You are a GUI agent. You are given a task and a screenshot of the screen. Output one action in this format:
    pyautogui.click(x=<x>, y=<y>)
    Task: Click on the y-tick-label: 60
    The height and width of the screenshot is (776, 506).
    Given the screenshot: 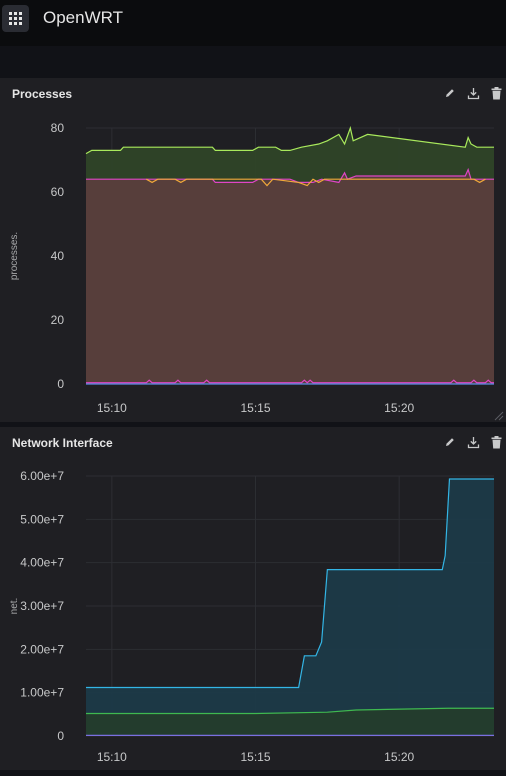 What is the action you would take?
    pyautogui.click(x=58, y=192)
    